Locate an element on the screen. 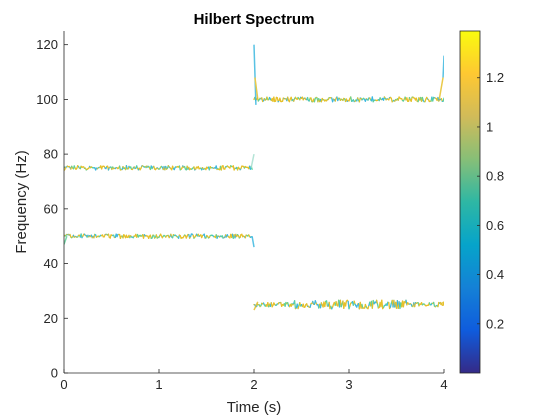  x-axis-label: Time (s) is located at coordinates (254, 407).